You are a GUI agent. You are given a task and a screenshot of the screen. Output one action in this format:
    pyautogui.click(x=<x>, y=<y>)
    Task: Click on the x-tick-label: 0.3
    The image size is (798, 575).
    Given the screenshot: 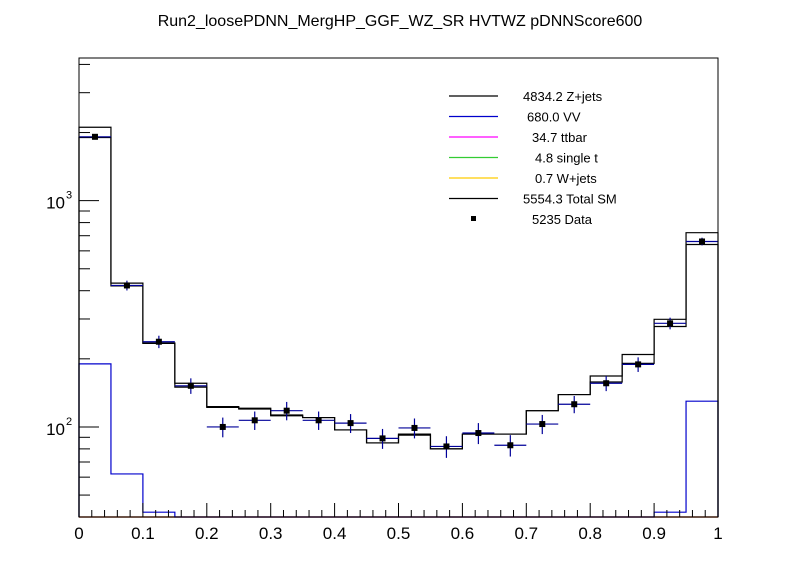 What is the action you would take?
    pyautogui.click(x=271, y=533)
    